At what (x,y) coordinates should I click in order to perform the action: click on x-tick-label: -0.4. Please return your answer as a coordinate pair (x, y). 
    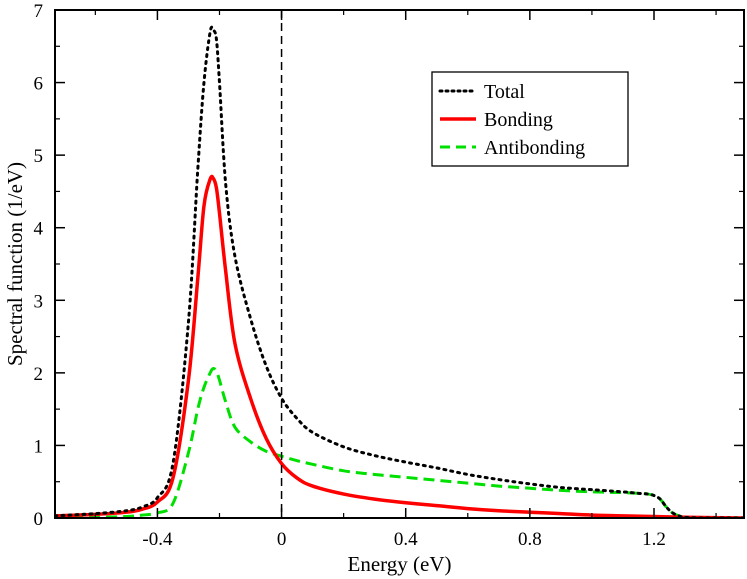
    Looking at the image, I should click on (157, 539).